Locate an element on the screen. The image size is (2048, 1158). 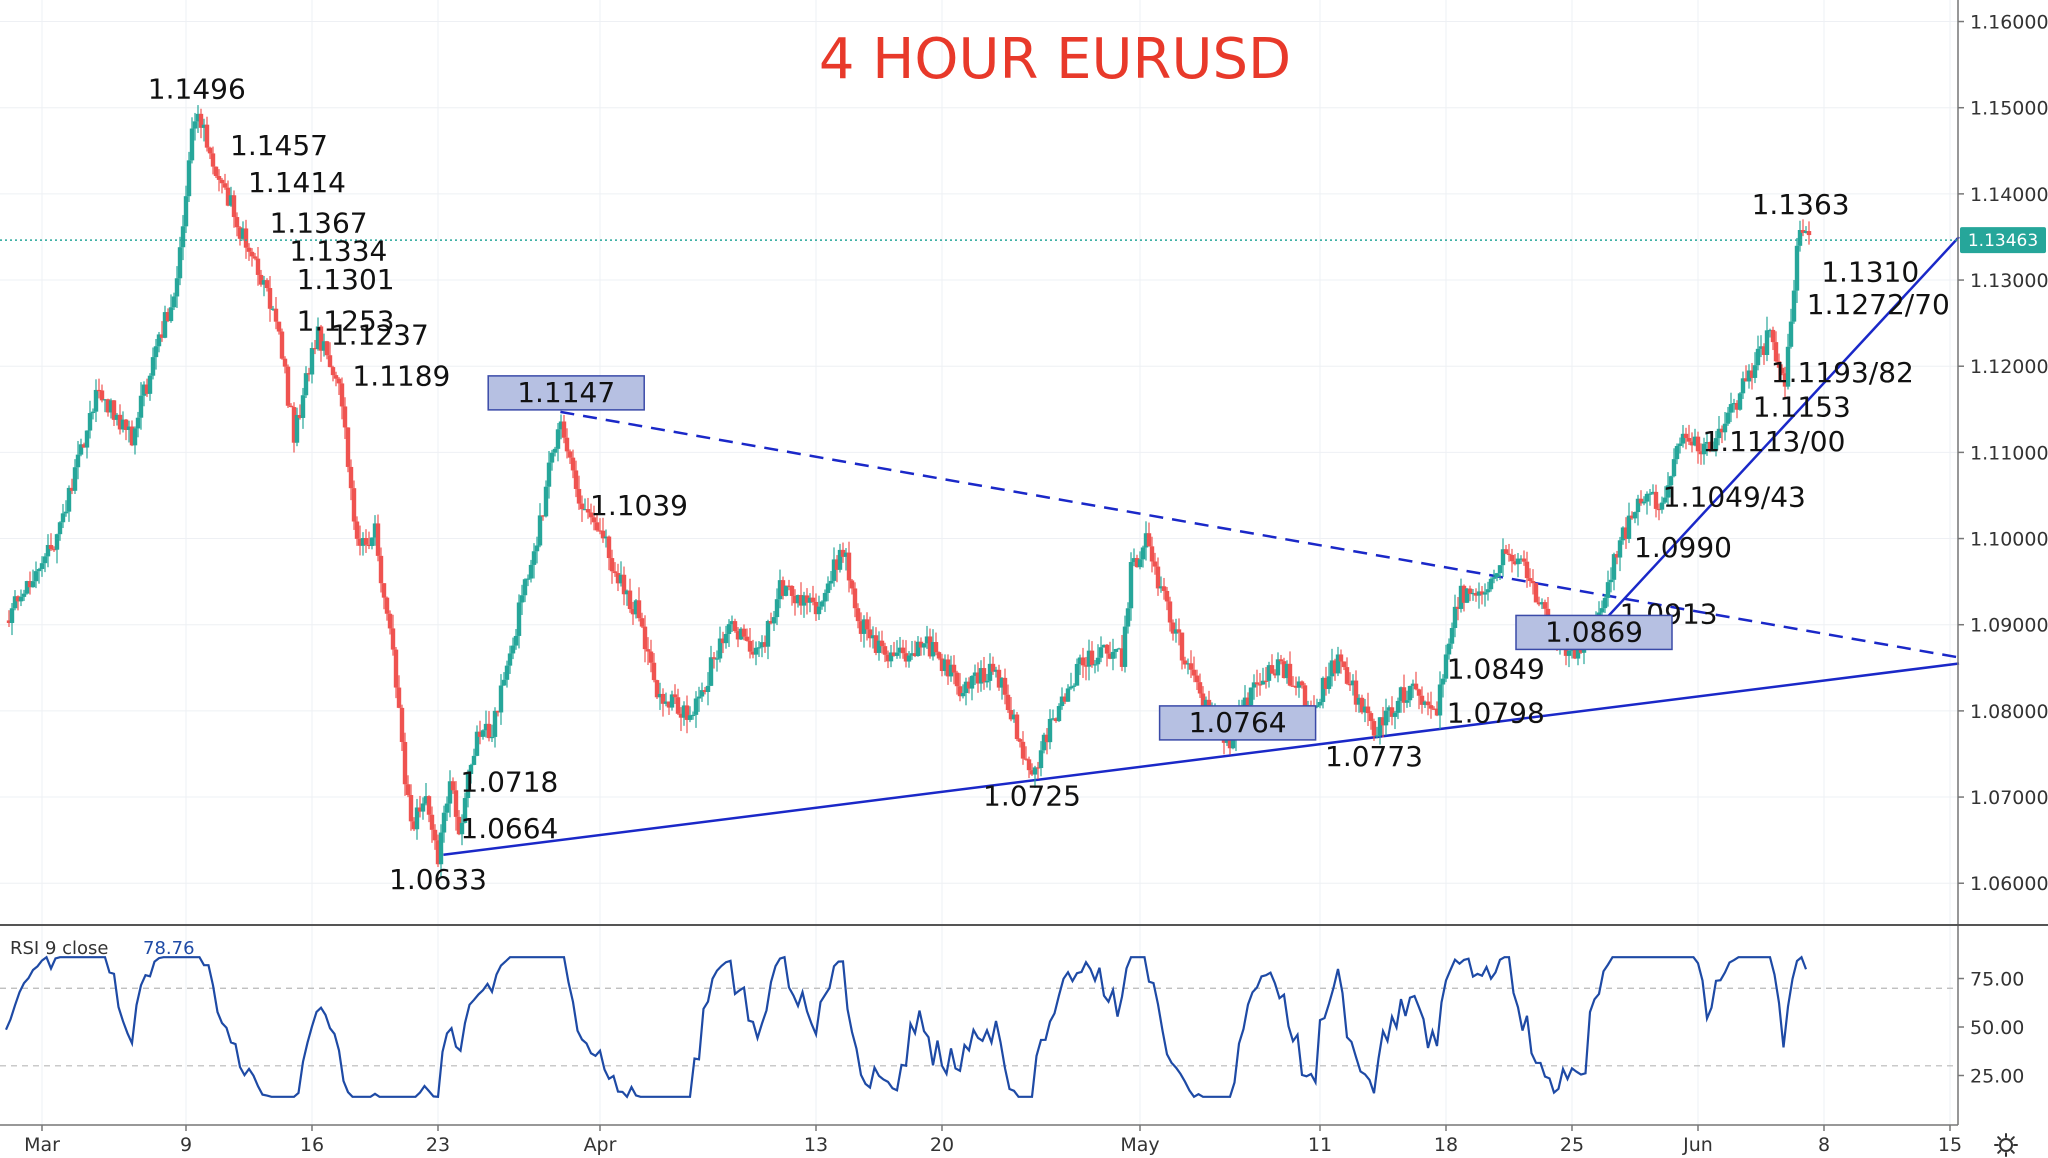
label-box is located at coordinates (1594, 632).